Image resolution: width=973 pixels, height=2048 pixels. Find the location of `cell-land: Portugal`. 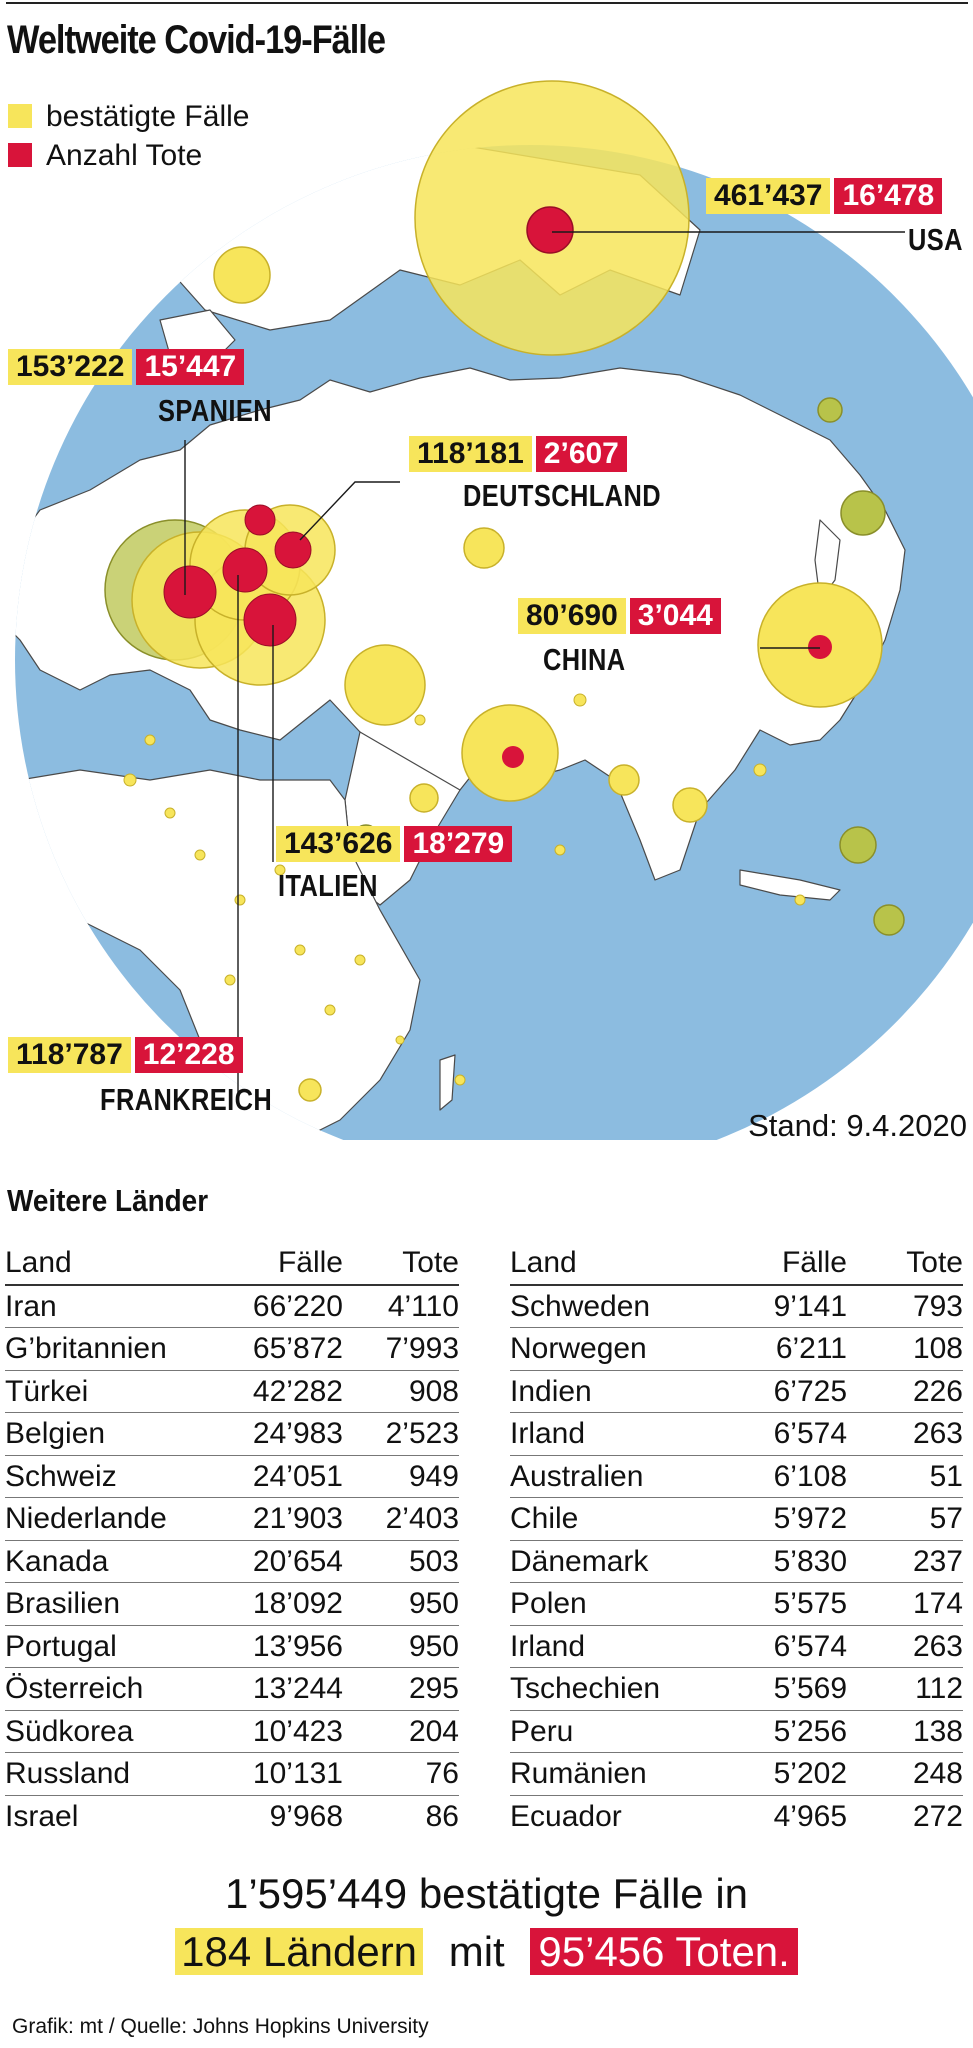

cell-land: Portugal is located at coordinates (107, 1646).